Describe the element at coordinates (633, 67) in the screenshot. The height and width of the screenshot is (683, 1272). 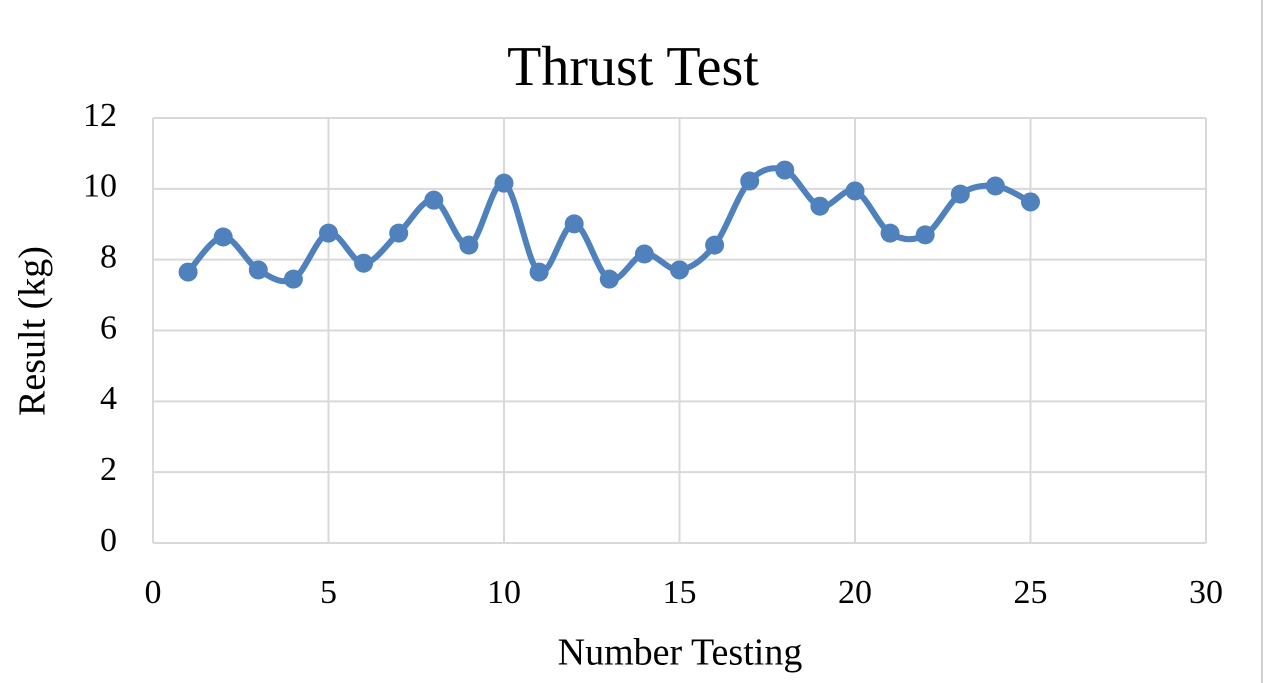
I see `chart-title: Thrust Test` at that location.